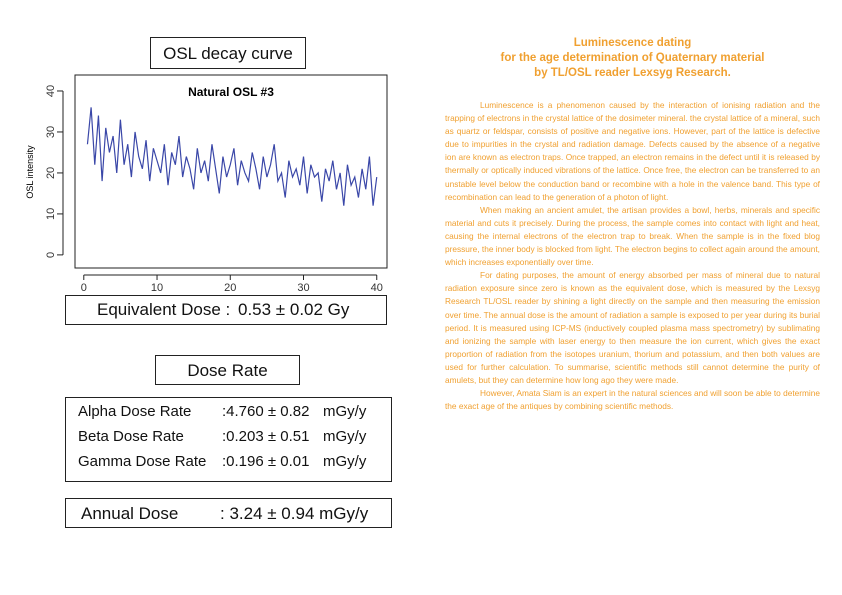 This screenshot has height=595, width=842. What do you see at coordinates (303, 288) in the screenshot?
I see `x-tick-label: 30` at bounding box center [303, 288].